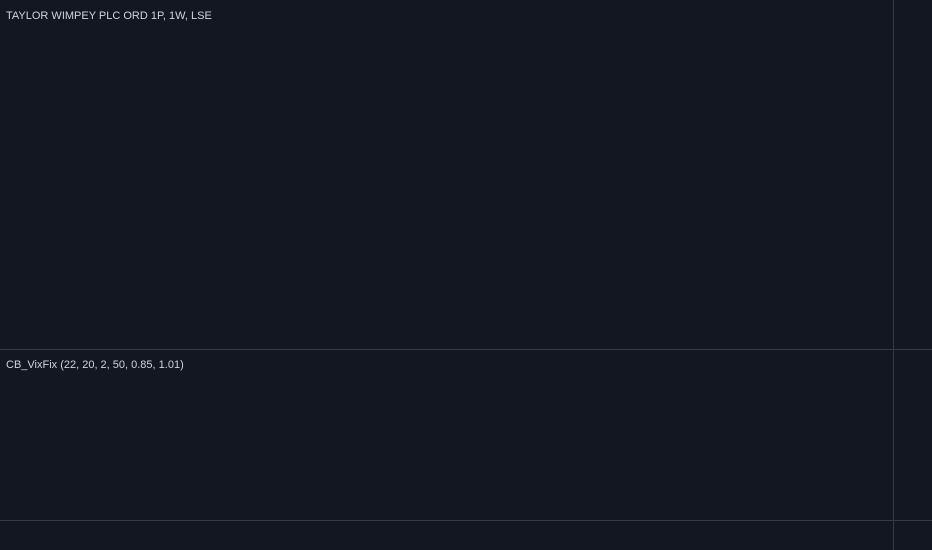 The width and height of the screenshot is (932, 550). I want to click on chart-title: TAYLOR WIMPEY PLC ORD 1P, 1W, LSE, so click(109, 16).